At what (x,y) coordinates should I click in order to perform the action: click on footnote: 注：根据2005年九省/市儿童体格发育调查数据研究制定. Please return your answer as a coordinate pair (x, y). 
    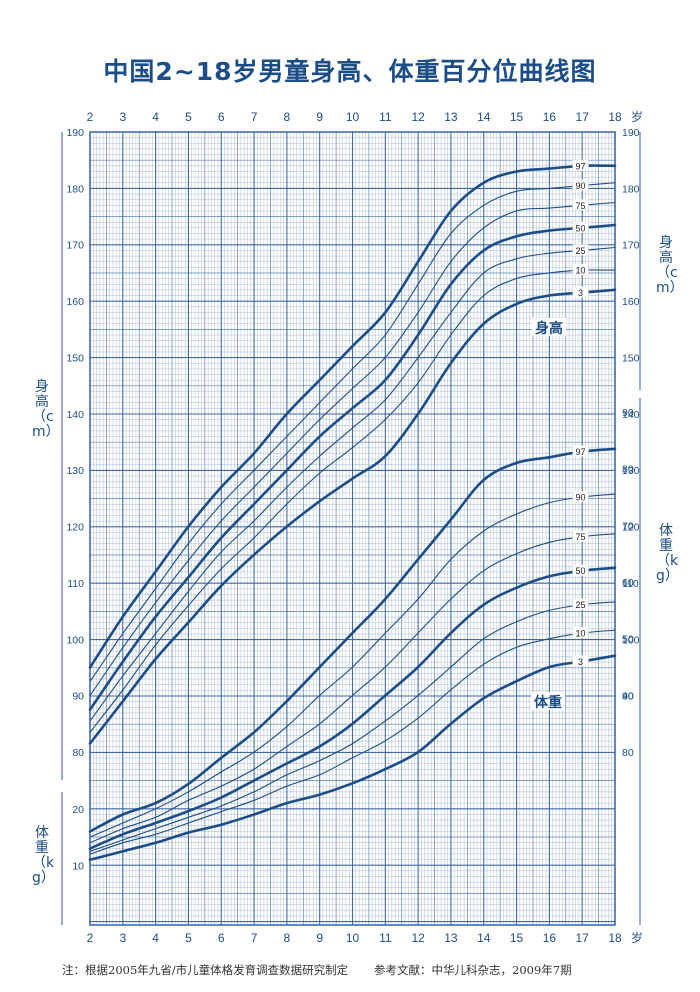
    Looking at the image, I should click on (205, 970).